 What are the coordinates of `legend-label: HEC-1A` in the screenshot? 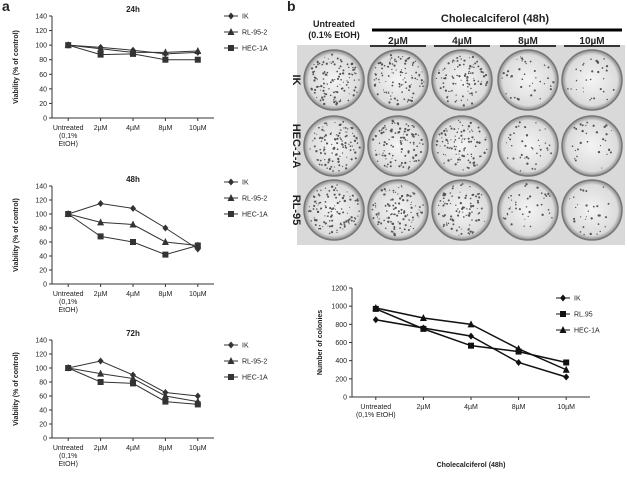 It's located at (255, 49).